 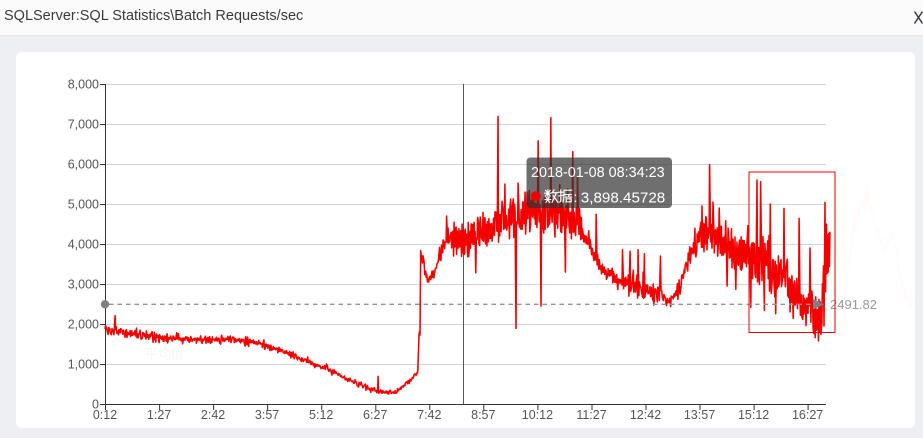 I want to click on svg-text: 3:57, so click(x=267, y=415).